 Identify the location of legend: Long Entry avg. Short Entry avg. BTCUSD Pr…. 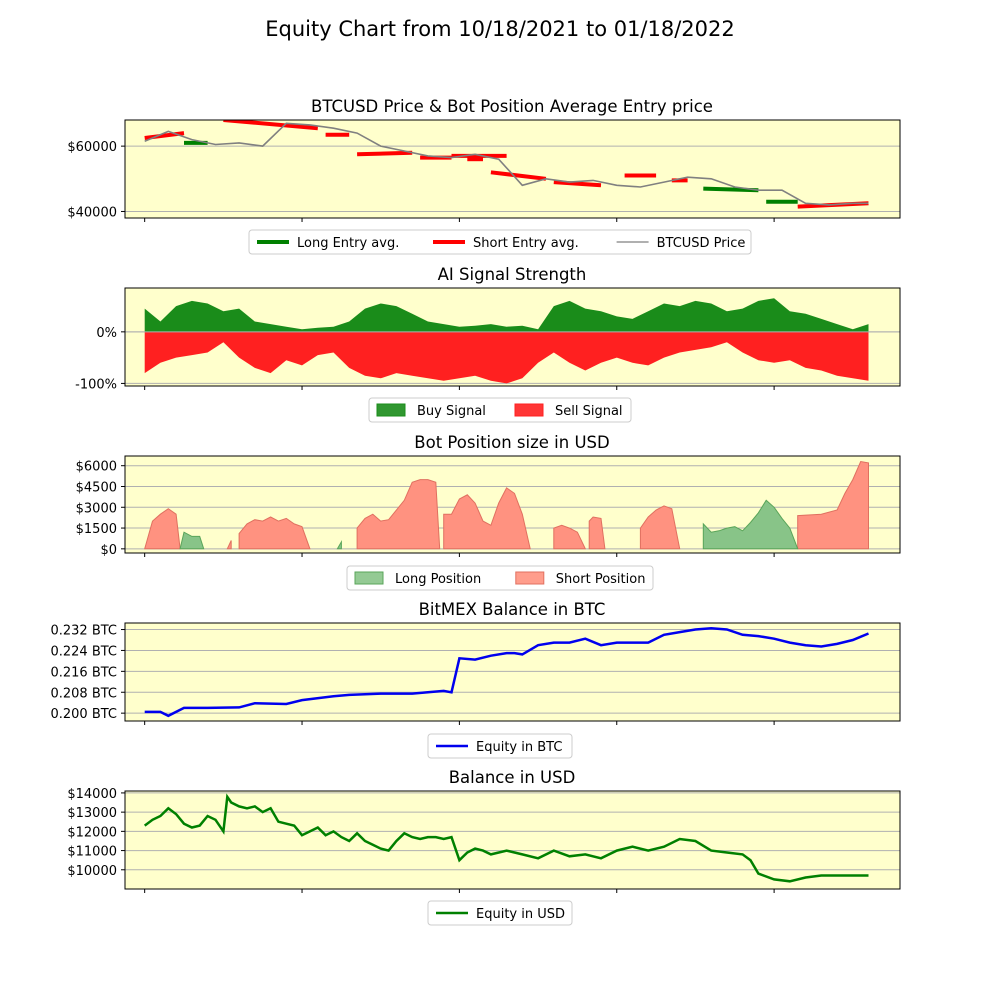
(500, 242).